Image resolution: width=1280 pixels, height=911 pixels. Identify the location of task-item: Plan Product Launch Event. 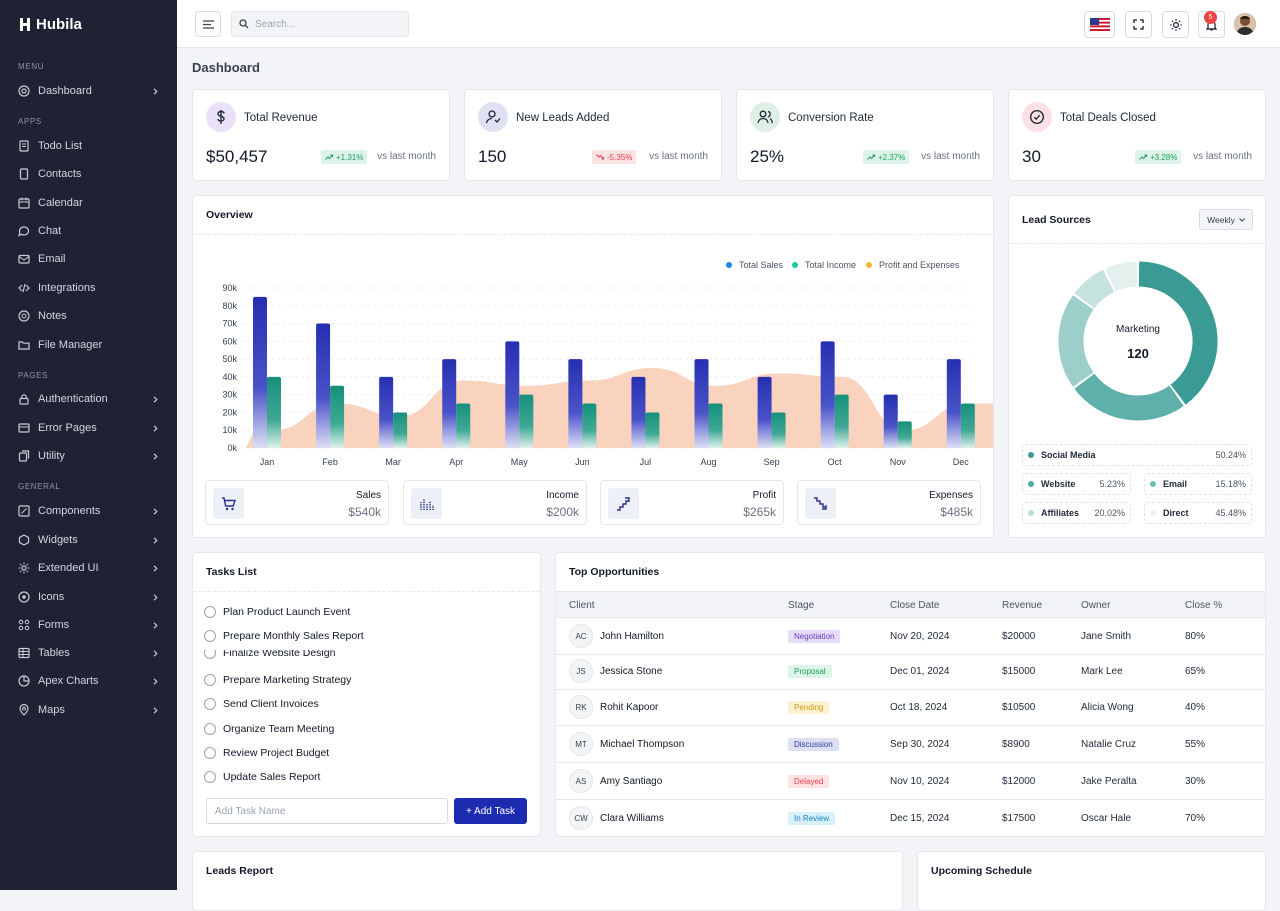
(277, 612).